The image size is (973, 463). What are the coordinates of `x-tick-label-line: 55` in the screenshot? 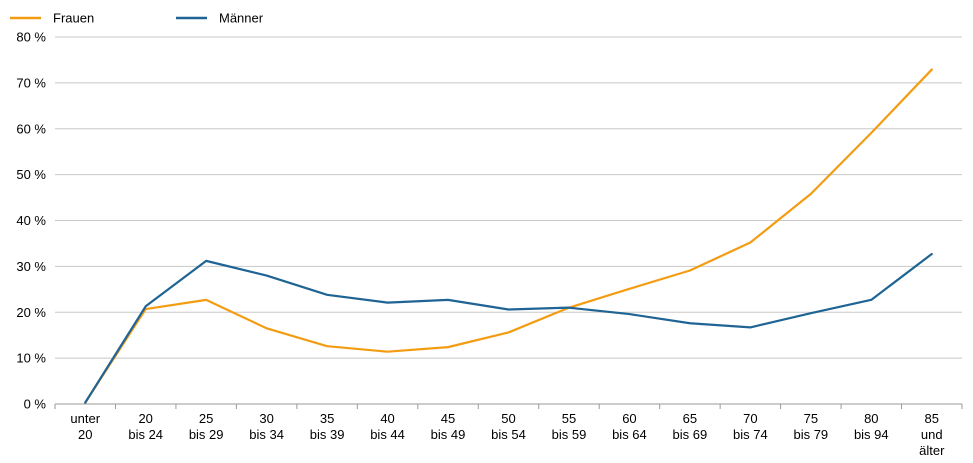 It's located at (569, 418).